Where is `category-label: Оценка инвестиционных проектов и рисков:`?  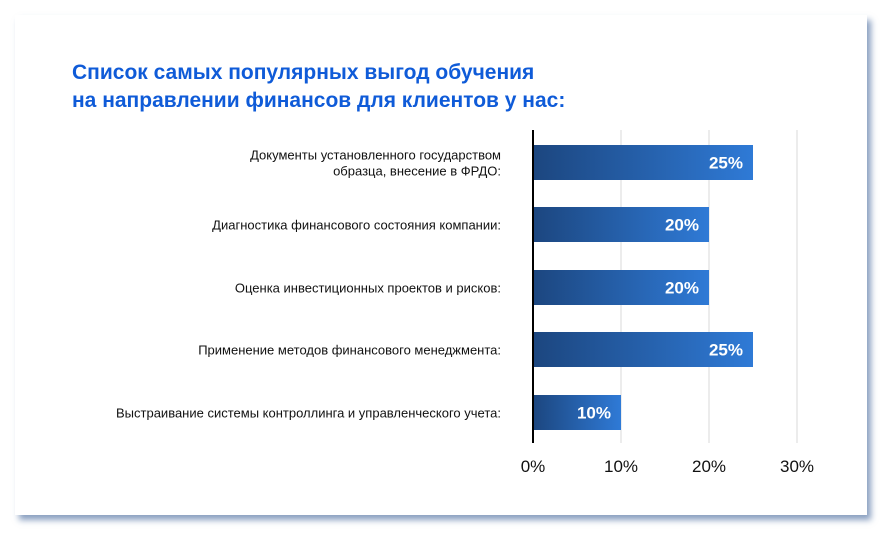 category-label: Оценка инвестиционных проектов и рисков: is located at coordinates (368, 288).